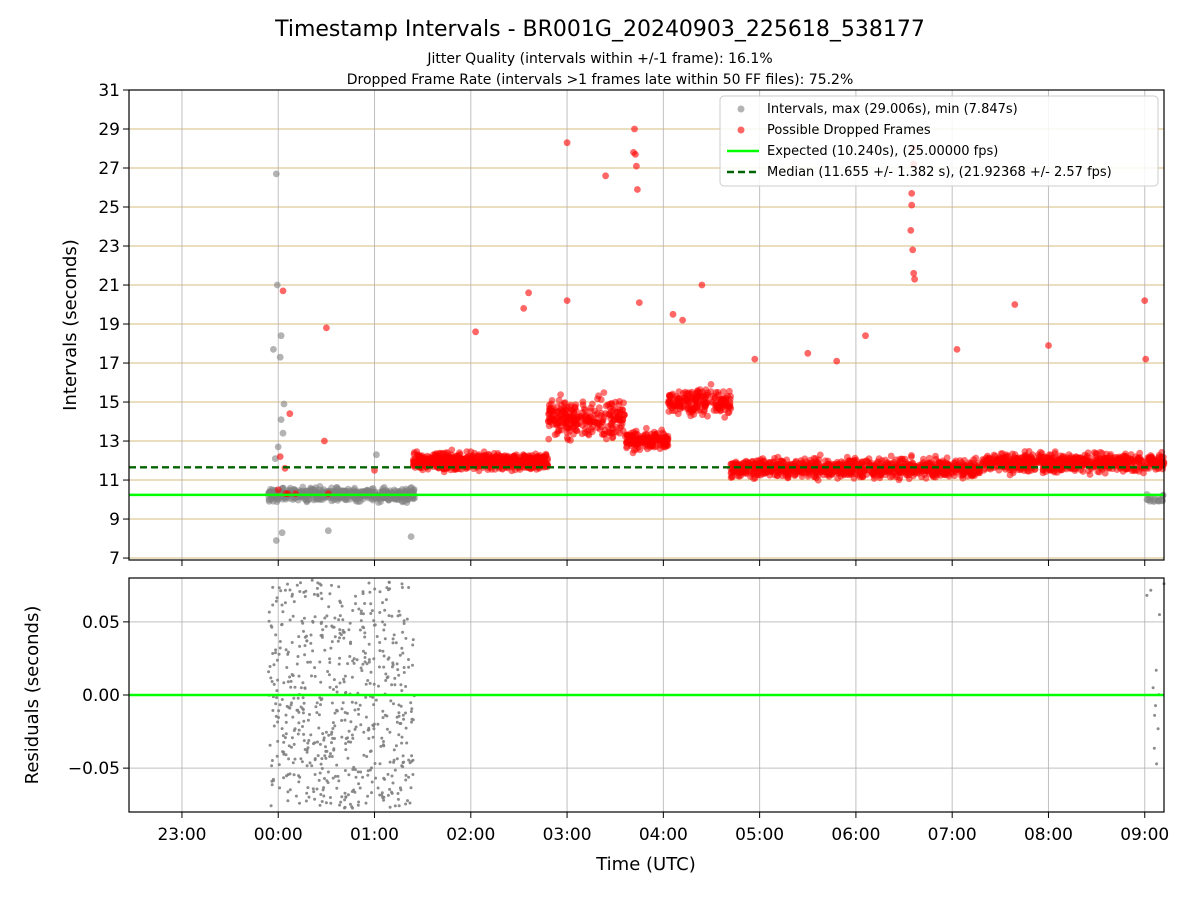 The height and width of the screenshot is (904, 1200). Describe the element at coordinates (109, 91) in the screenshot. I see `top-y-tick-label-31: 31` at that location.